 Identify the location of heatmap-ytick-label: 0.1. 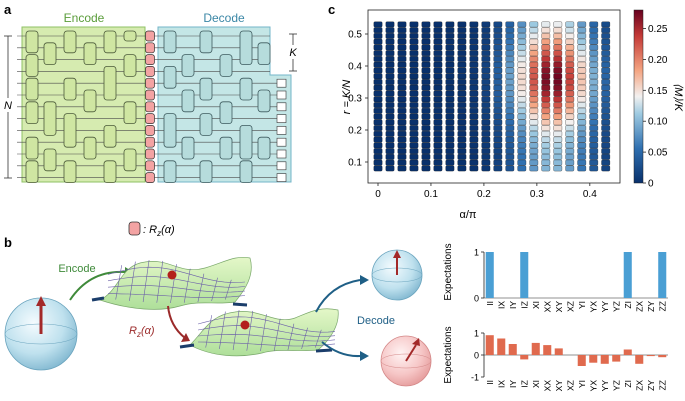
(355, 163).